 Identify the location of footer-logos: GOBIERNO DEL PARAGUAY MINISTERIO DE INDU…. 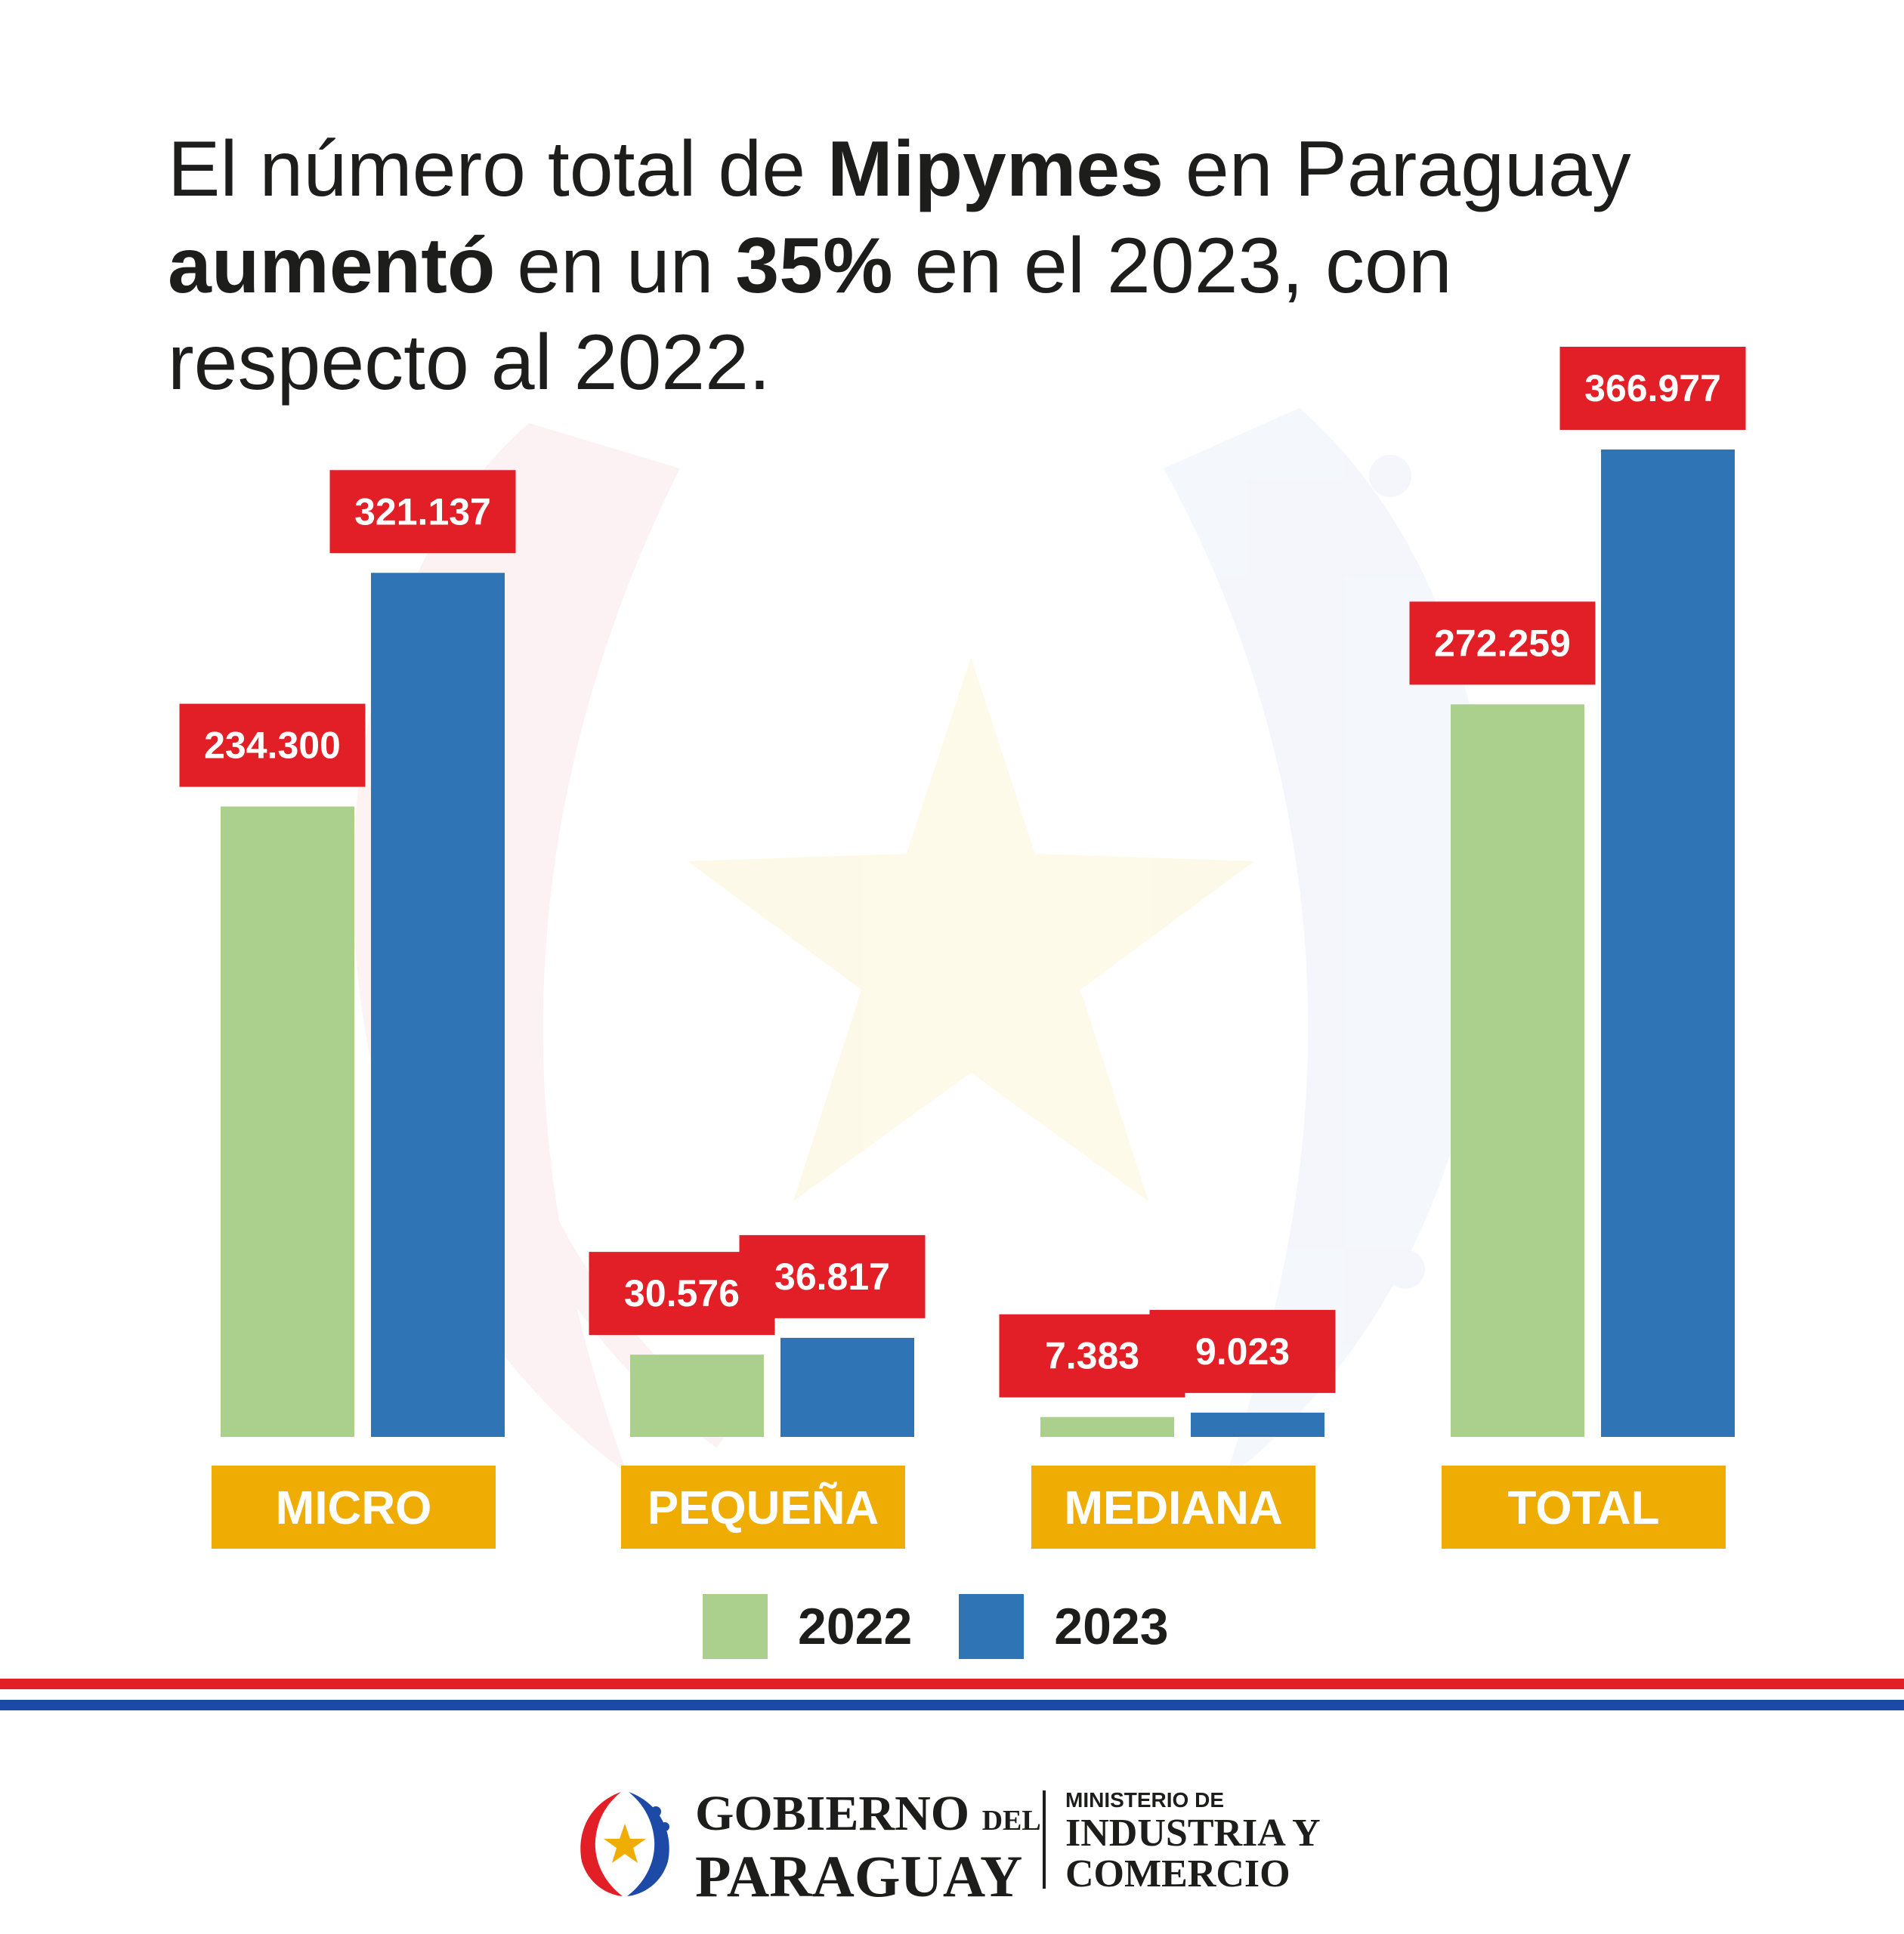
(952, 1850).